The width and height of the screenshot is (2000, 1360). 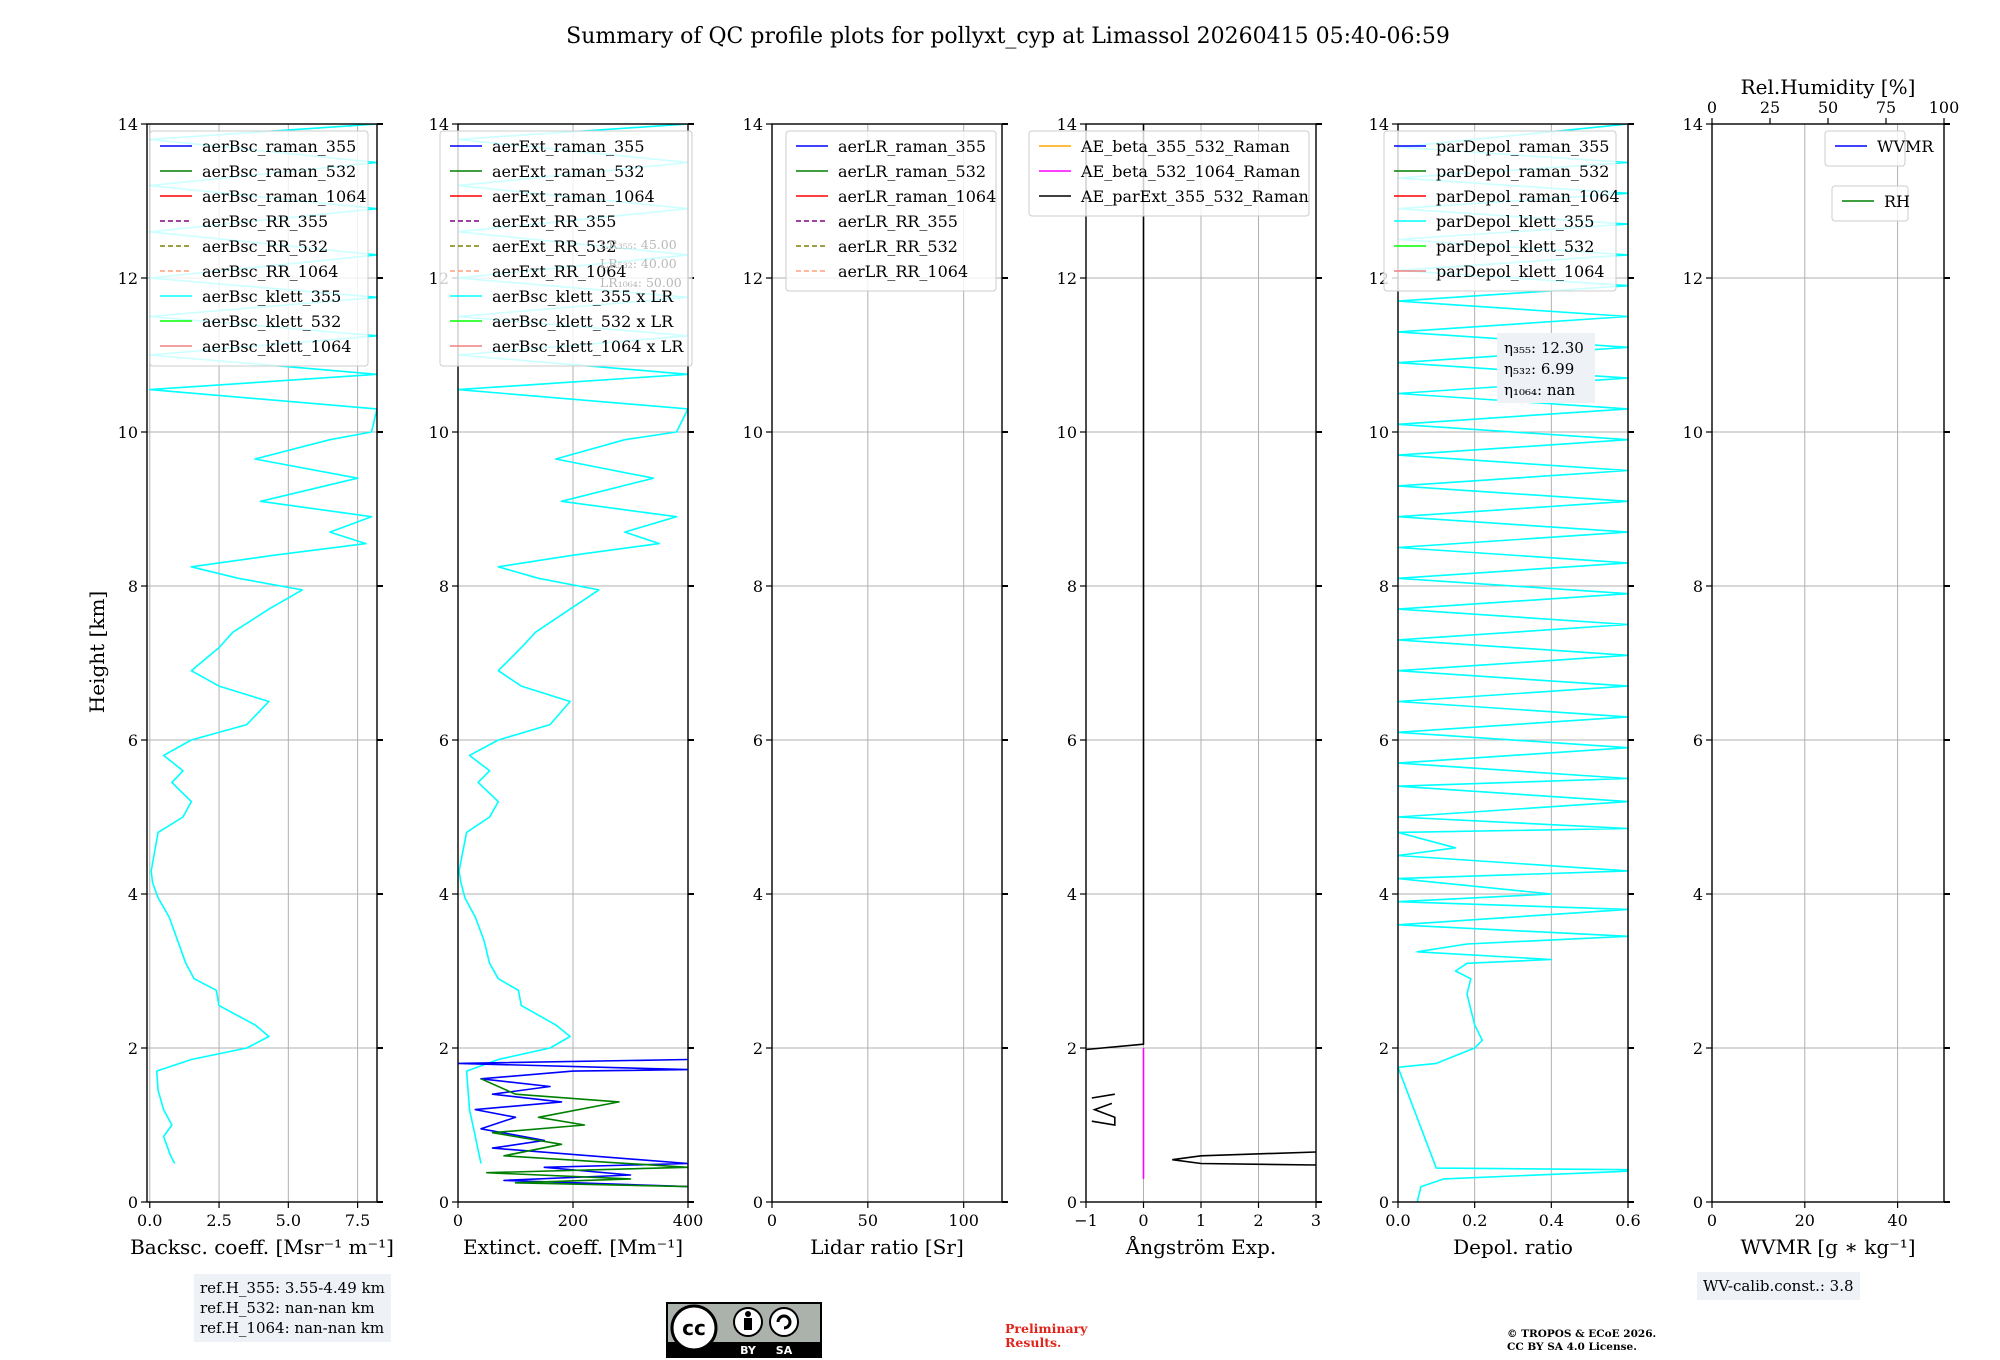 What do you see at coordinates (638, 263) in the screenshot?
I see `lidar-ratio-annotation: LR₅₃₂: 40.00` at bounding box center [638, 263].